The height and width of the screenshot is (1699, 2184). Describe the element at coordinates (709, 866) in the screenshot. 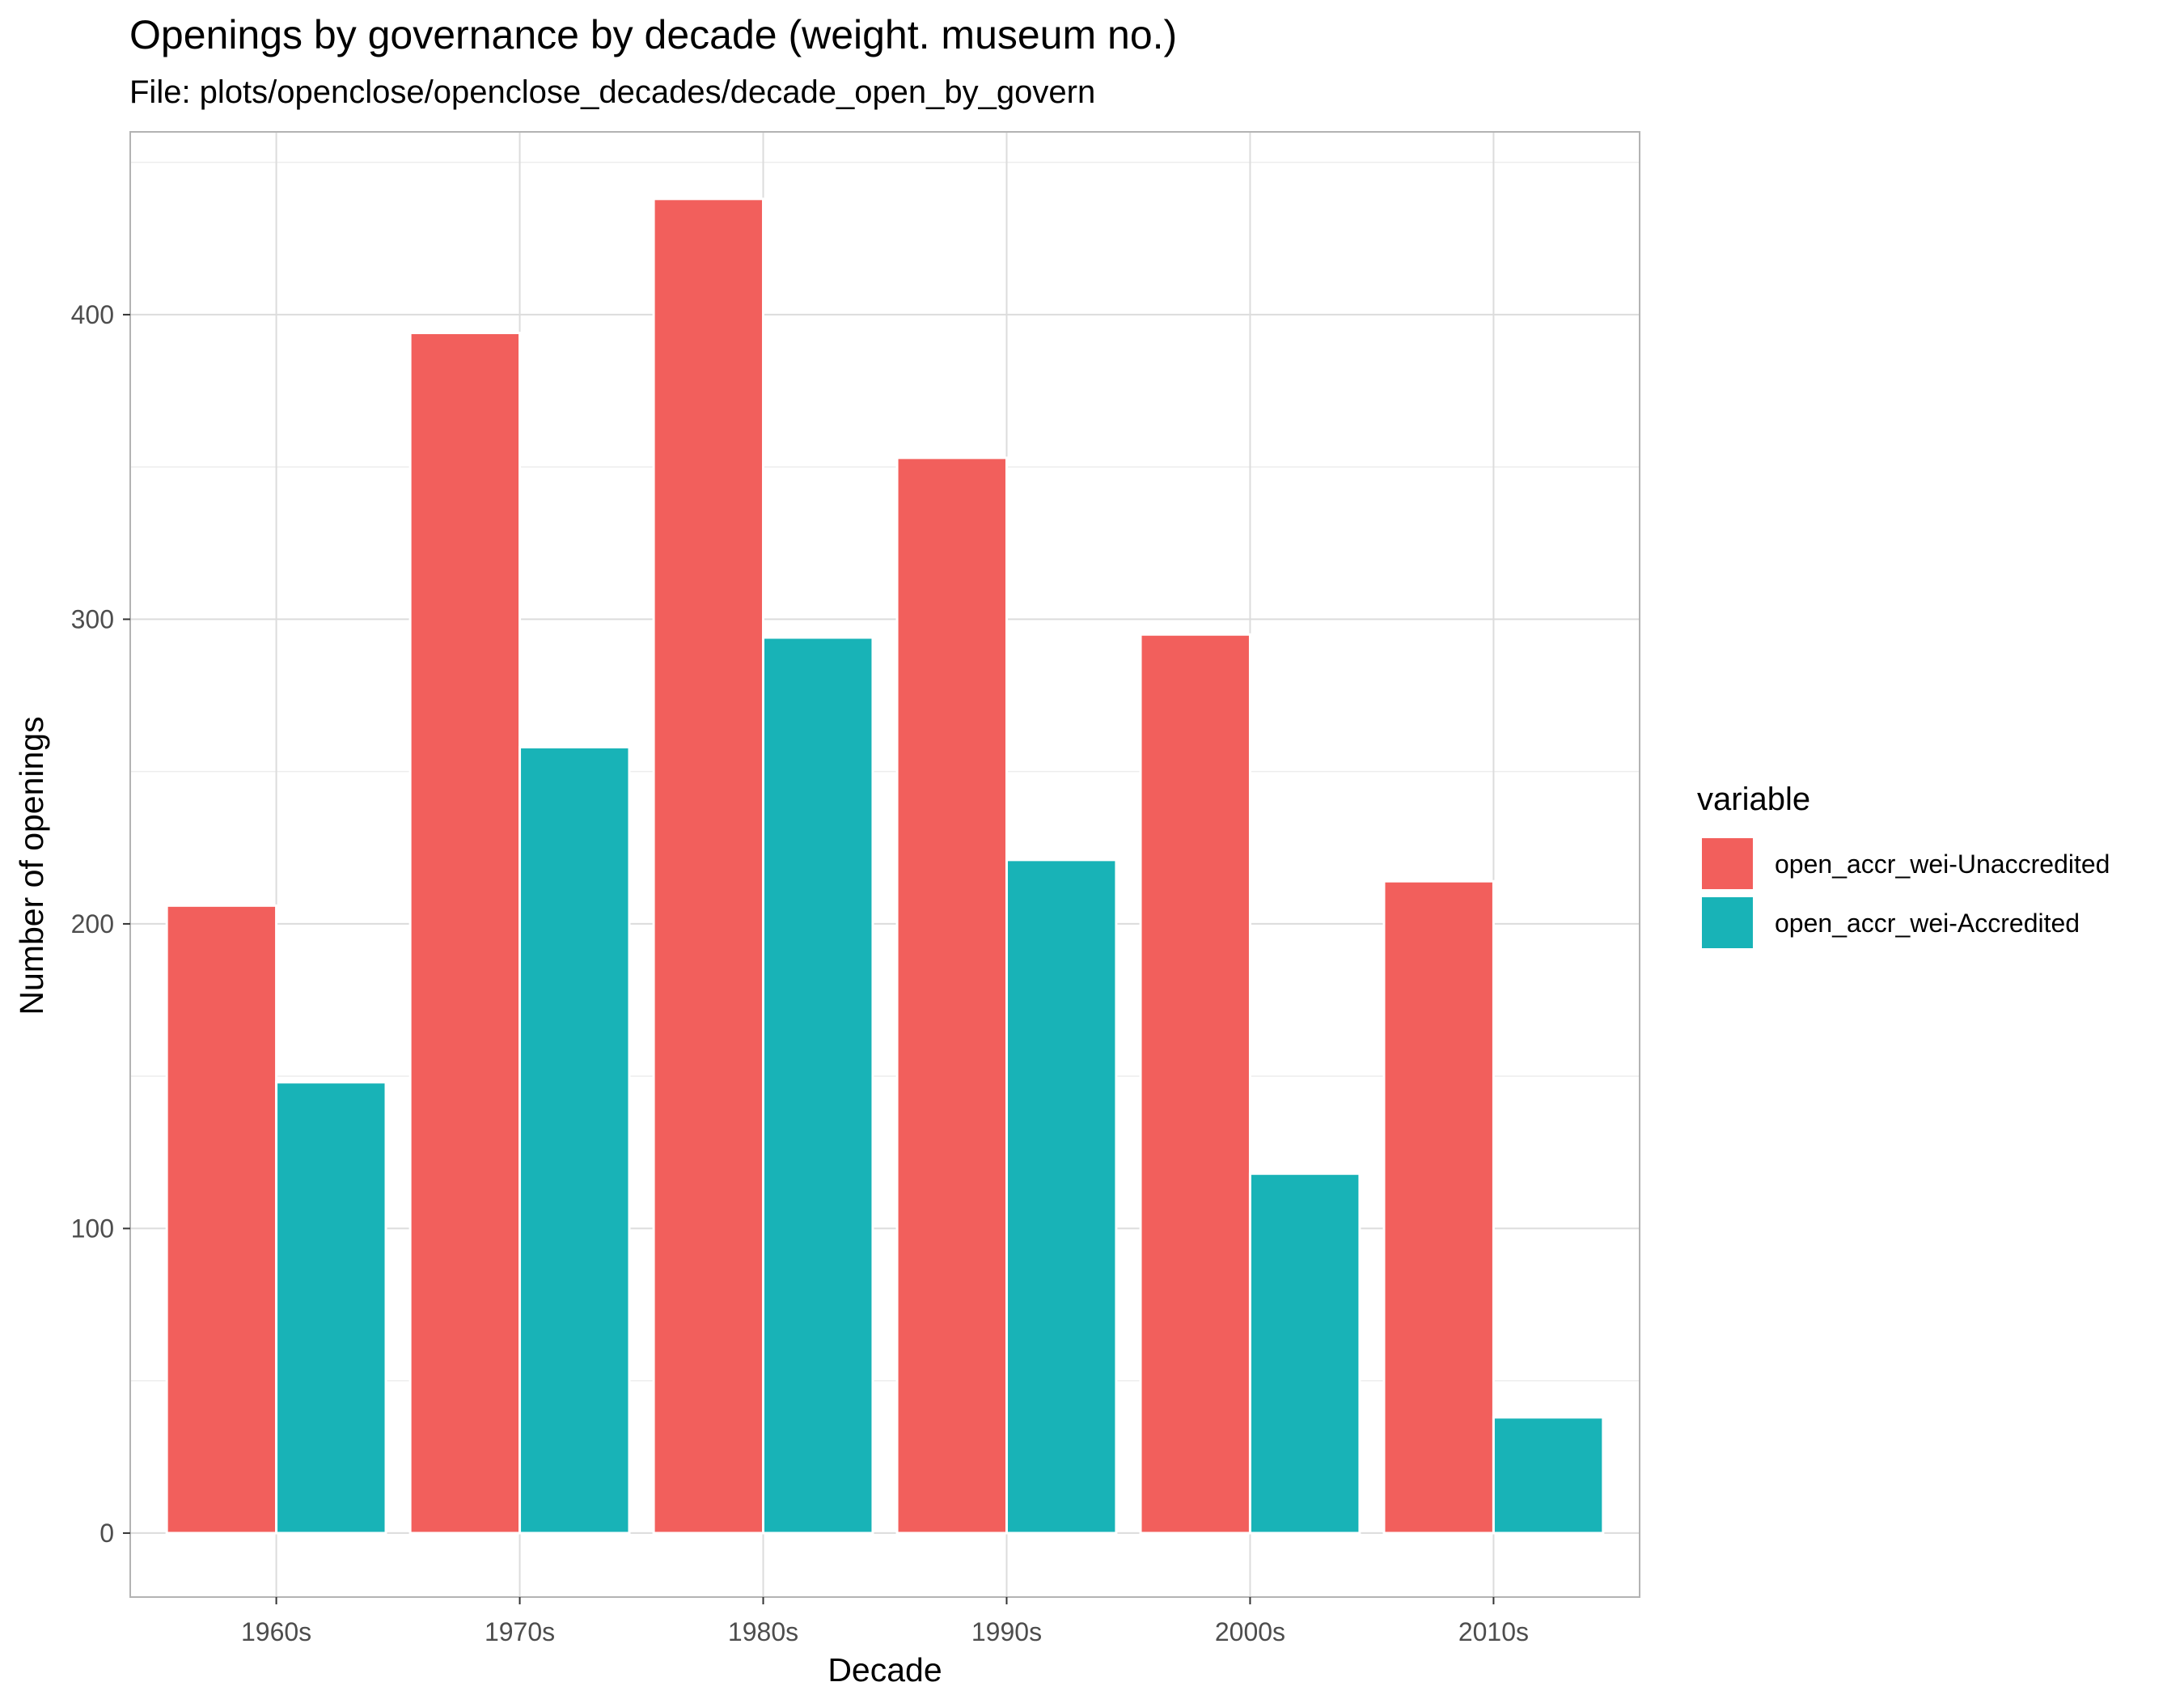

I see `bar-1980s-unaccredited` at that location.